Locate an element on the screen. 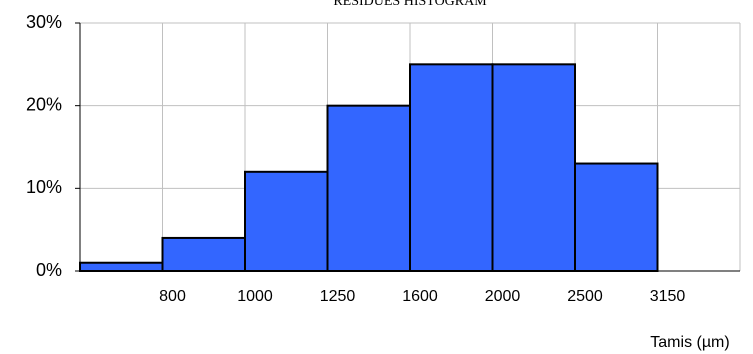 The height and width of the screenshot is (354, 753). x-tick-label: 2500 is located at coordinates (585, 296).